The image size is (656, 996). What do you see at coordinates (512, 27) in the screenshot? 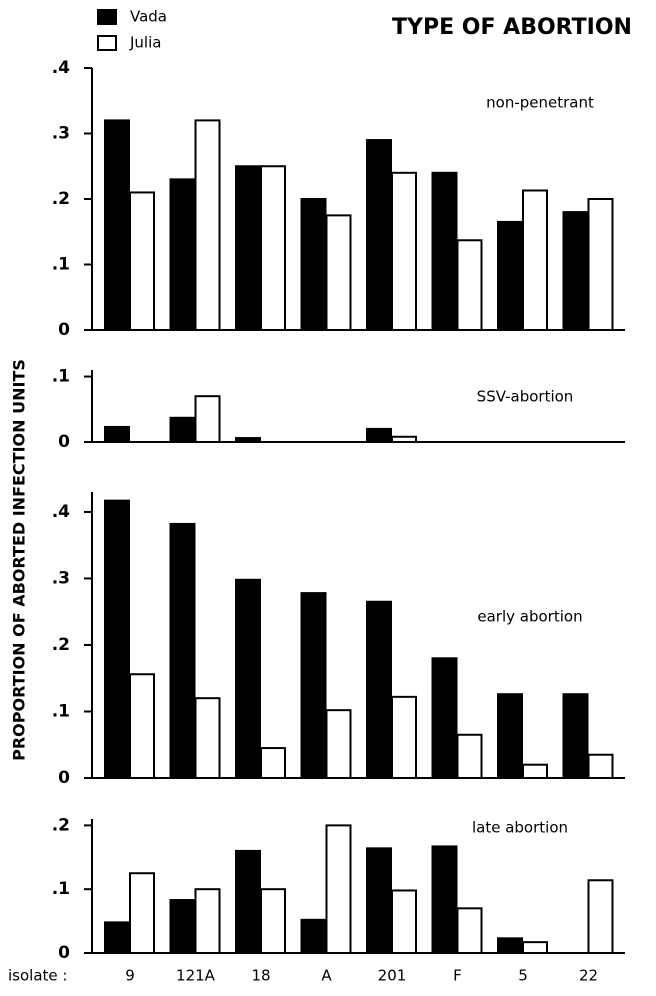
I see `chart-title: TYPE OF ABORTION` at bounding box center [512, 27].